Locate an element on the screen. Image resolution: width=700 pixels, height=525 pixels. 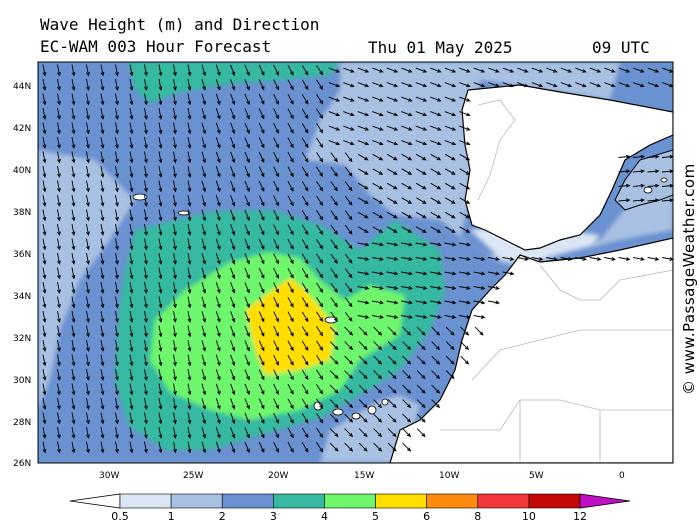
iberia-land is located at coordinates (567, 167).